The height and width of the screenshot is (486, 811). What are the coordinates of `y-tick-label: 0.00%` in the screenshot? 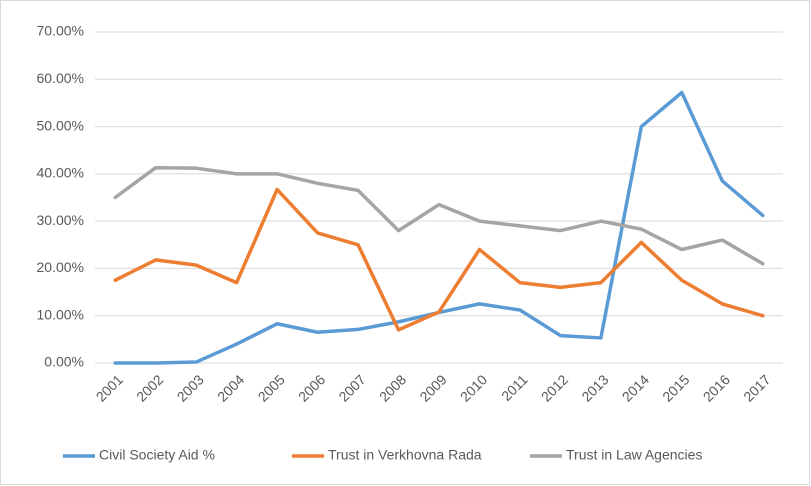 It's located at (64, 362).